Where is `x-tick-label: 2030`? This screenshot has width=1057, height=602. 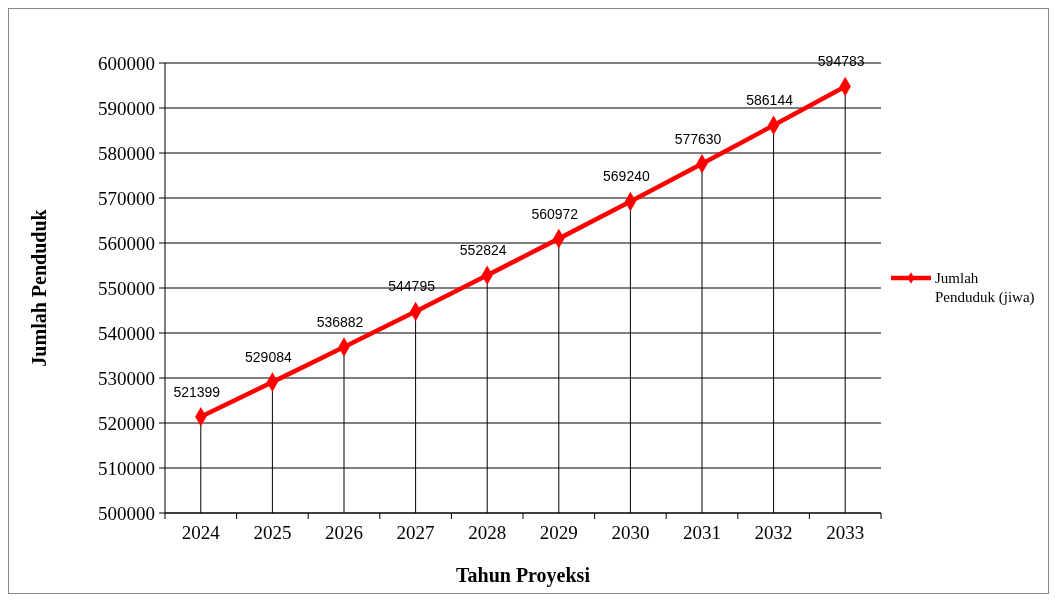
x-tick-label: 2030 is located at coordinates (630, 532).